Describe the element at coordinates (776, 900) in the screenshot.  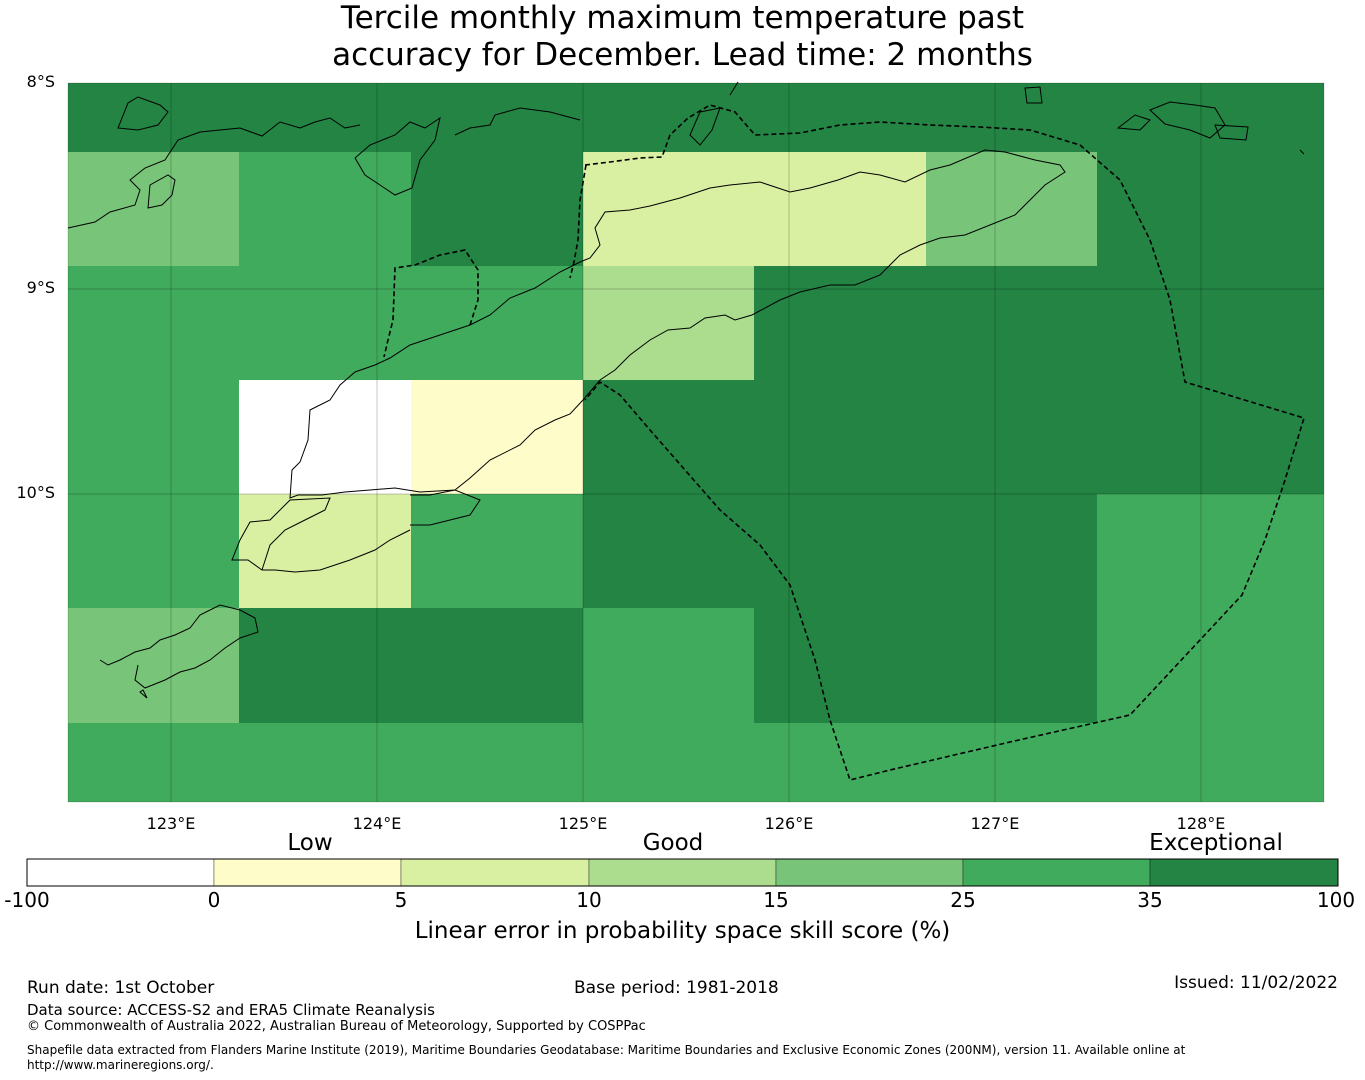
I see `colorbar-tick: 15` at that location.